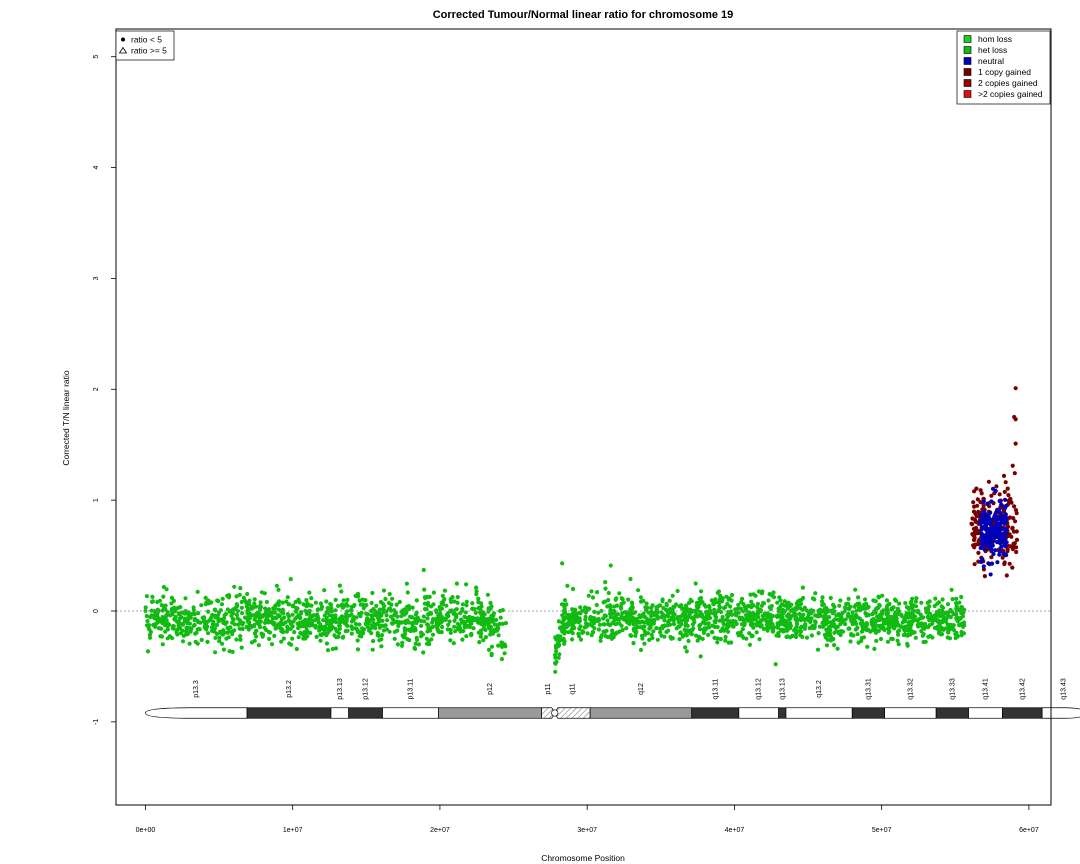  I want to click on legend-label: neutral, so click(991, 61).